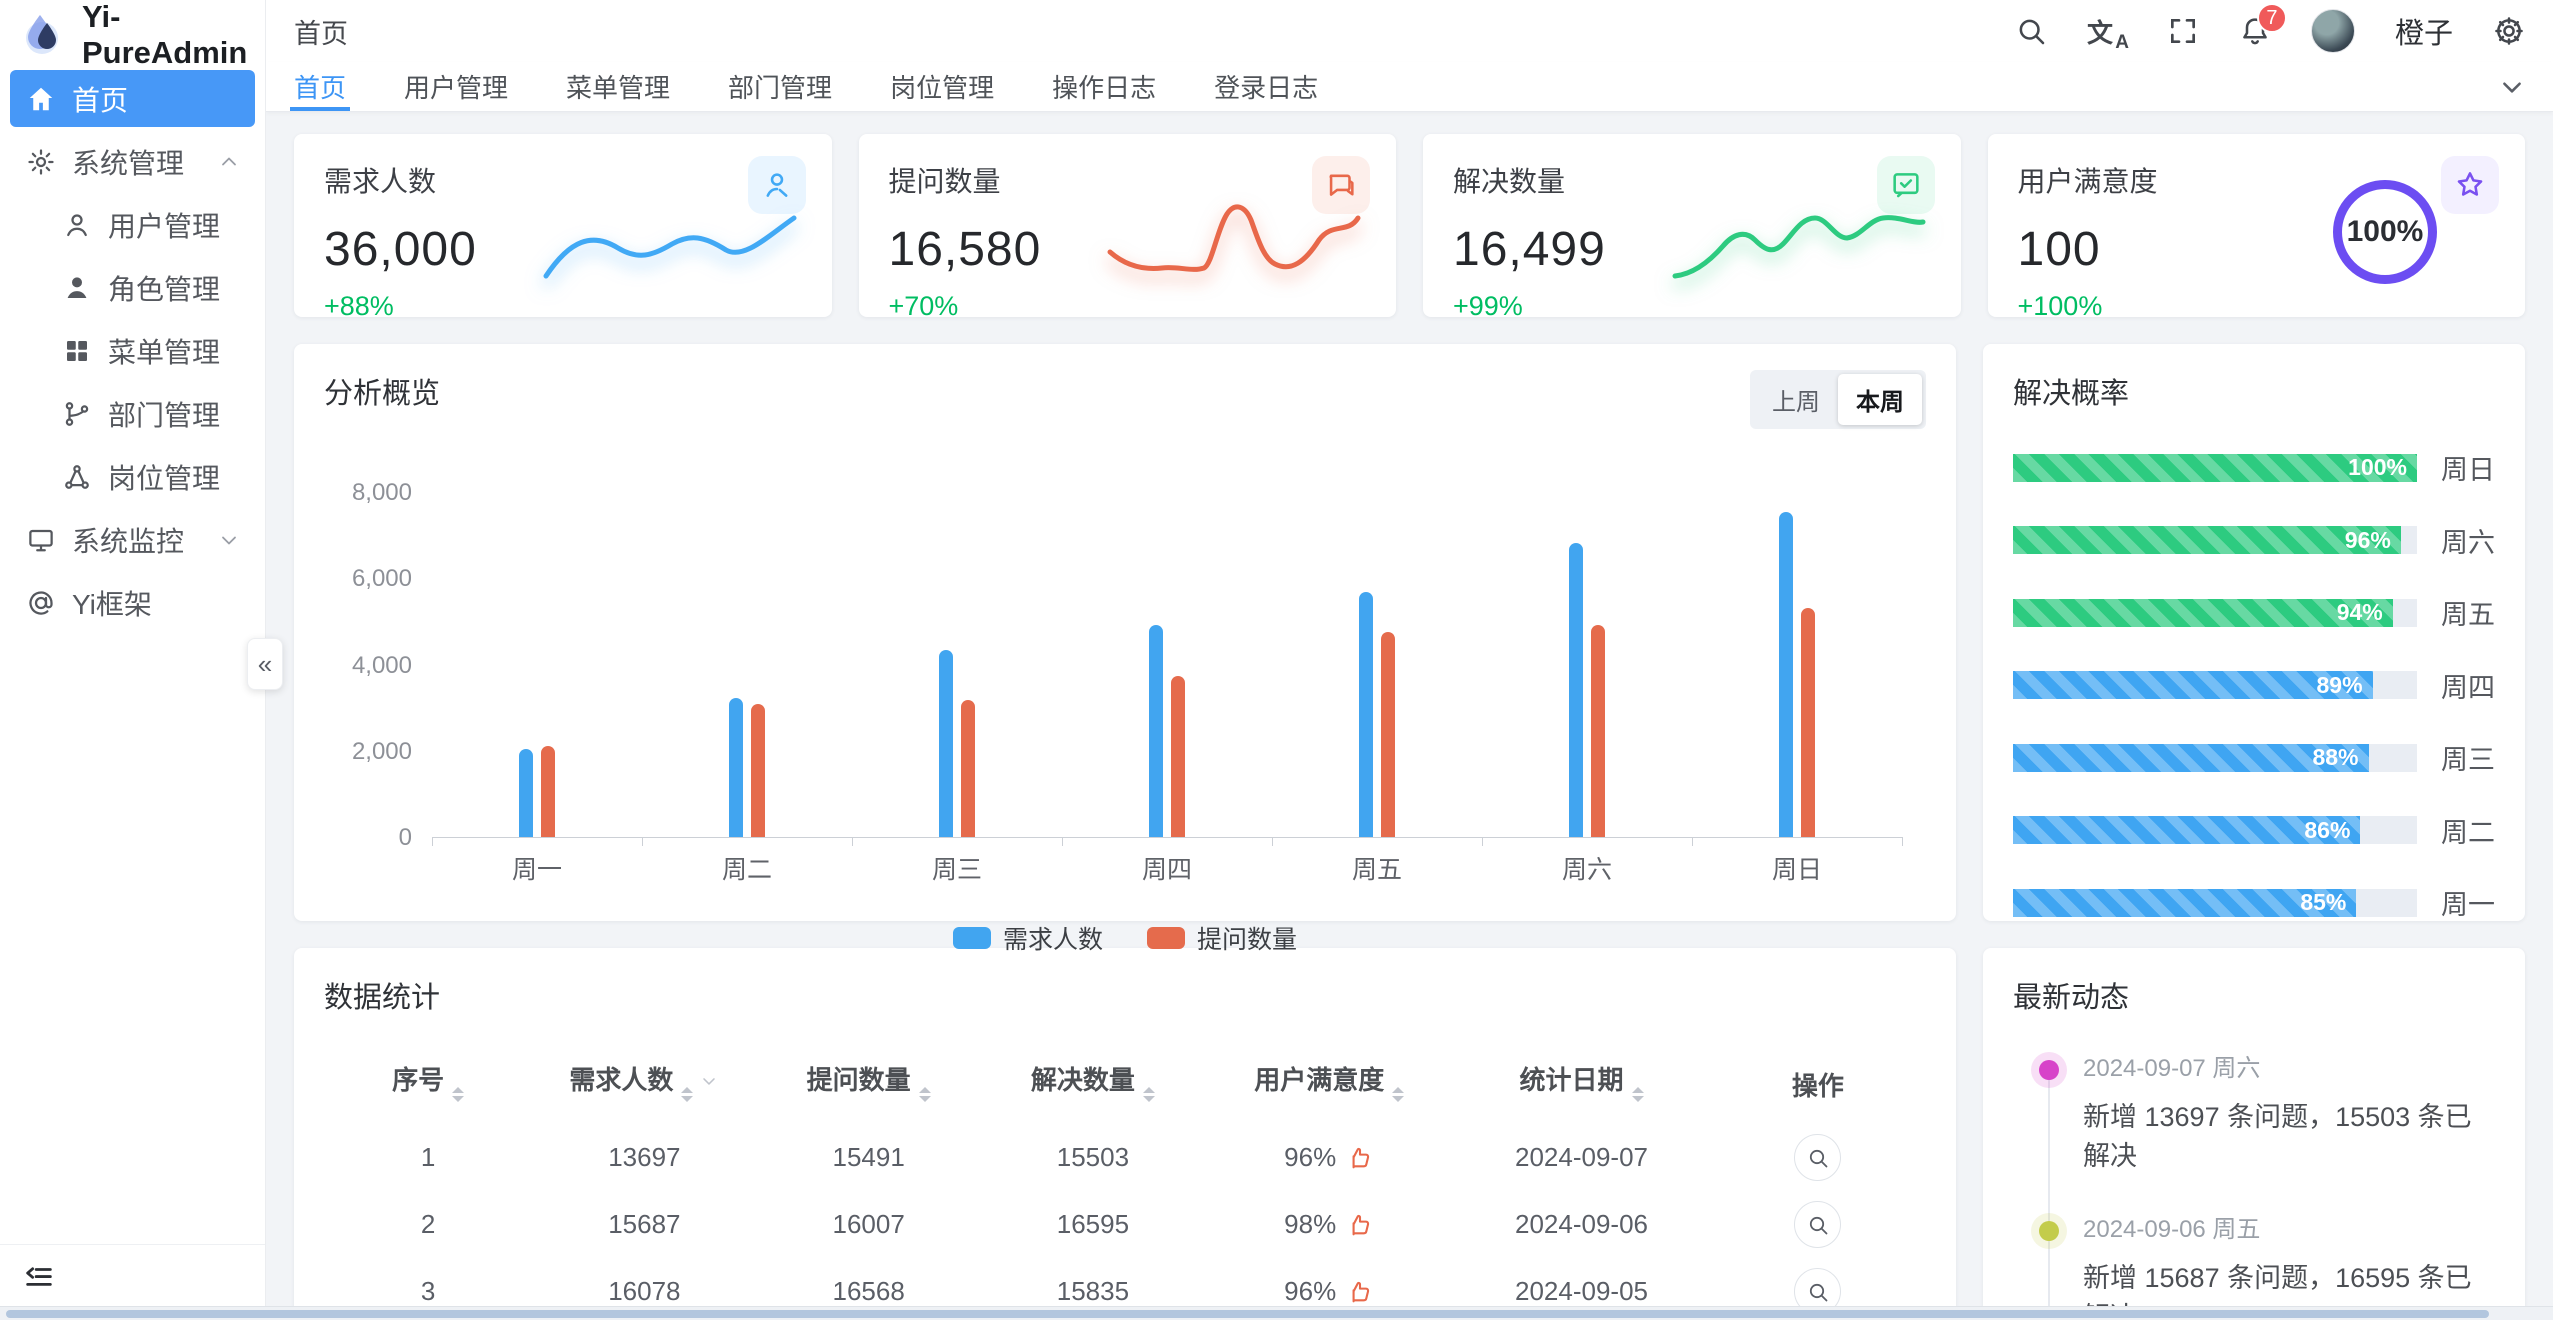 The width and height of the screenshot is (2553, 1320). What do you see at coordinates (2184, 902) in the screenshot?
I see `progress-fill: 85%` at bounding box center [2184, 902].